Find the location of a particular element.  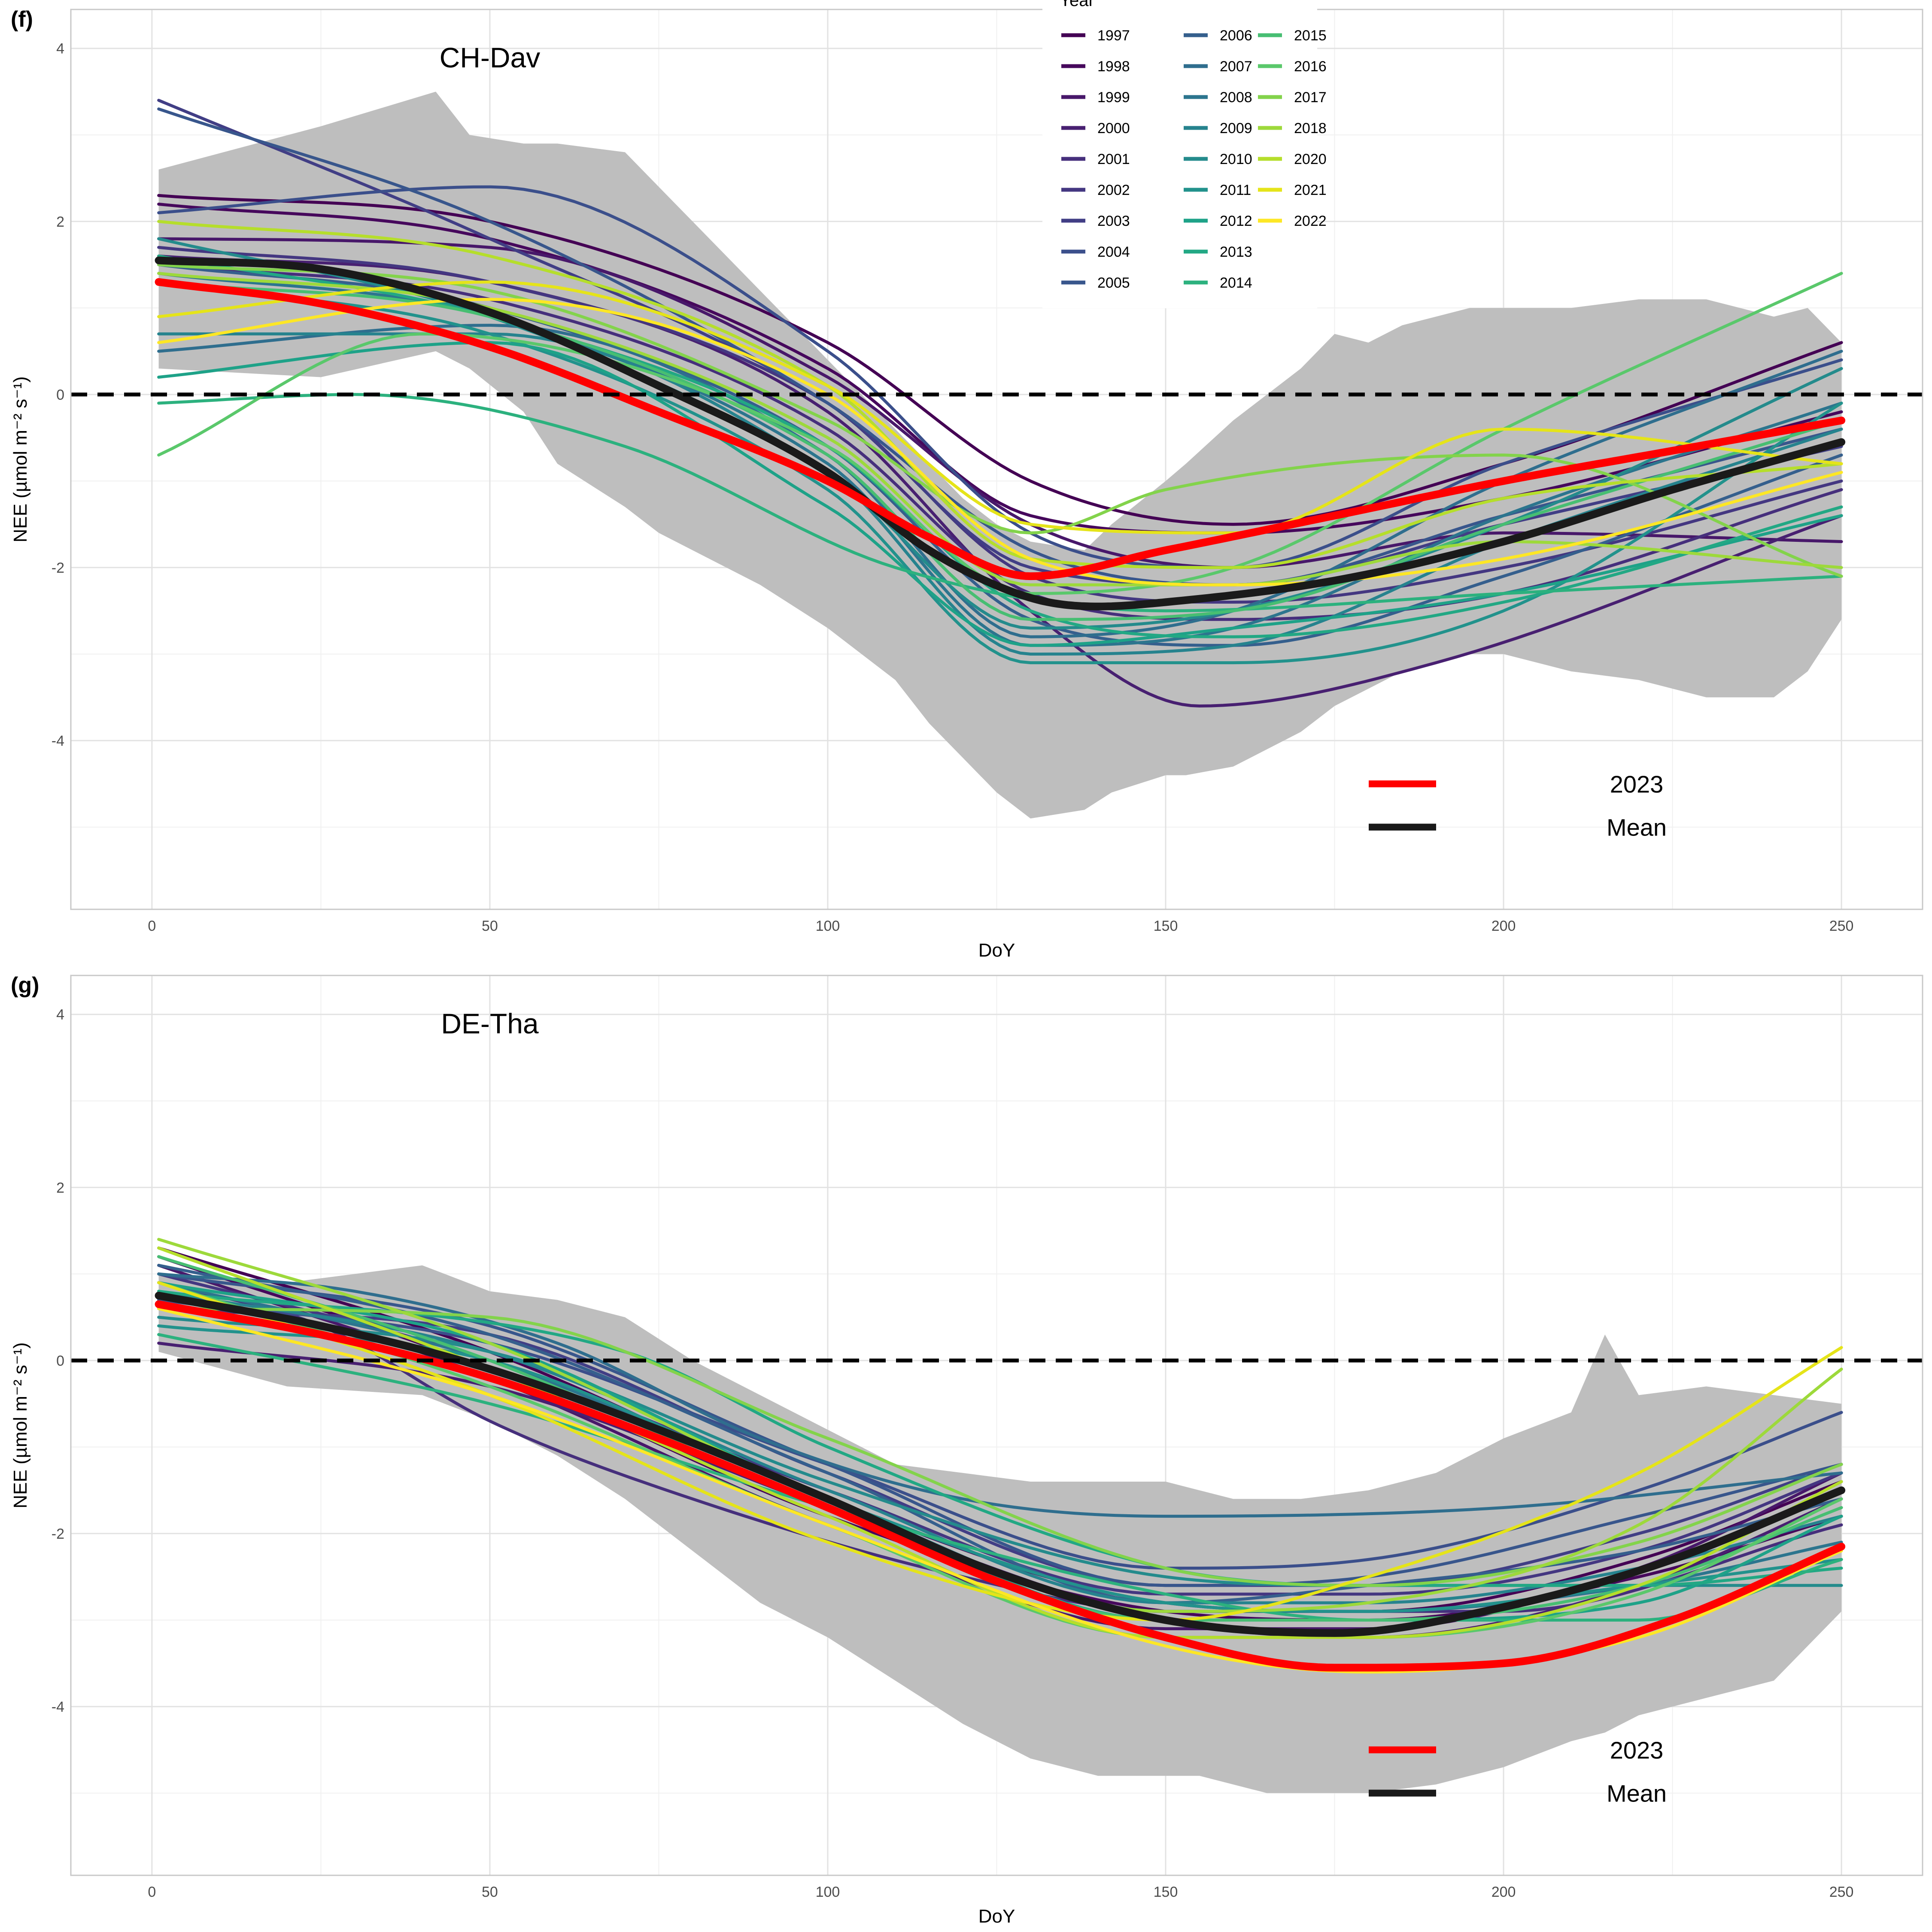

legend-label-2014: 2014 is located at coordinates (1236, 283).